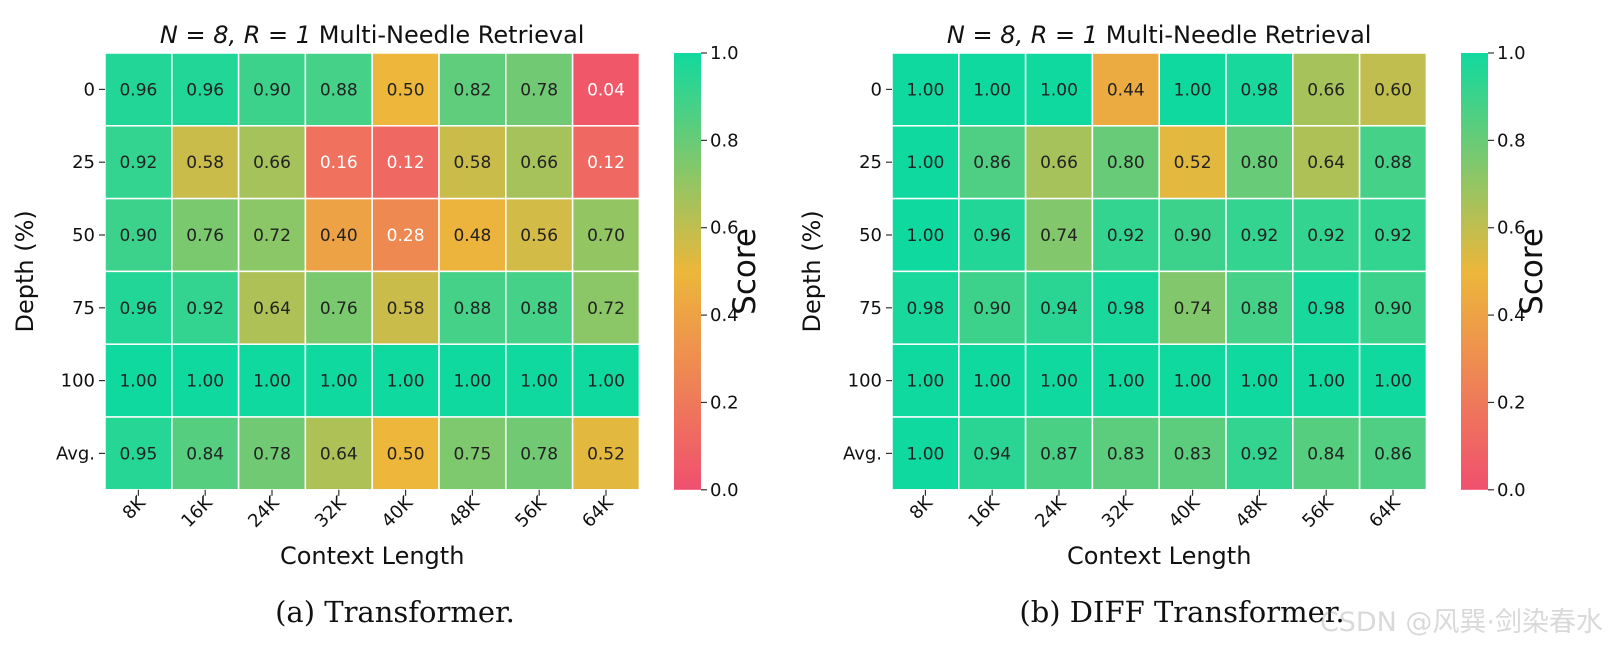 This screenshot has width=1611, height=663. Describe the element at coordinates (606, 309) in the screenshot. I see `cell-value-label: 0.72` at that location.